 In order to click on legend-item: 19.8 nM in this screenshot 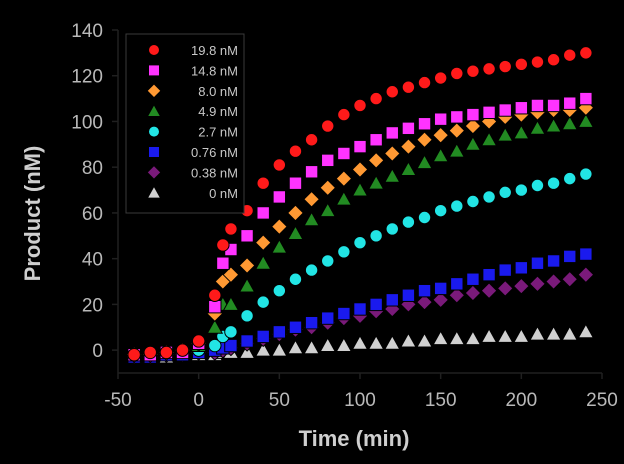, I will do `click(193, 50)`.